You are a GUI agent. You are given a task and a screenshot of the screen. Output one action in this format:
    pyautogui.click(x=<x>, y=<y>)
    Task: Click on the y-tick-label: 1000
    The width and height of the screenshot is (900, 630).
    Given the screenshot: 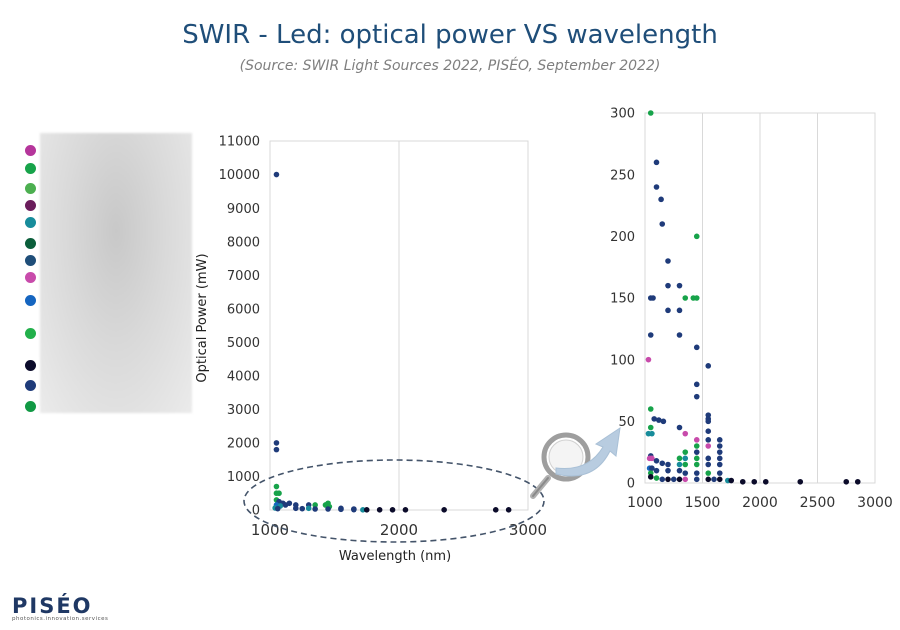 What is the action you would take?
    pyautogui.click(x=243, y=477)
    